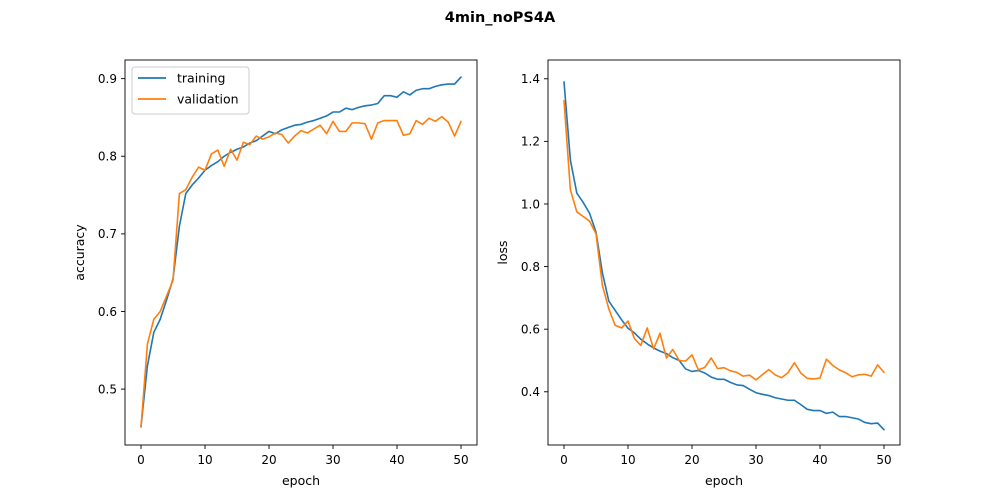 This screenshot has height=500, width=1000. What do you see at coordinates (107, 234) in the screenshot?
I see `y-tick-label: 0.7` at bounding box center [107, 234].